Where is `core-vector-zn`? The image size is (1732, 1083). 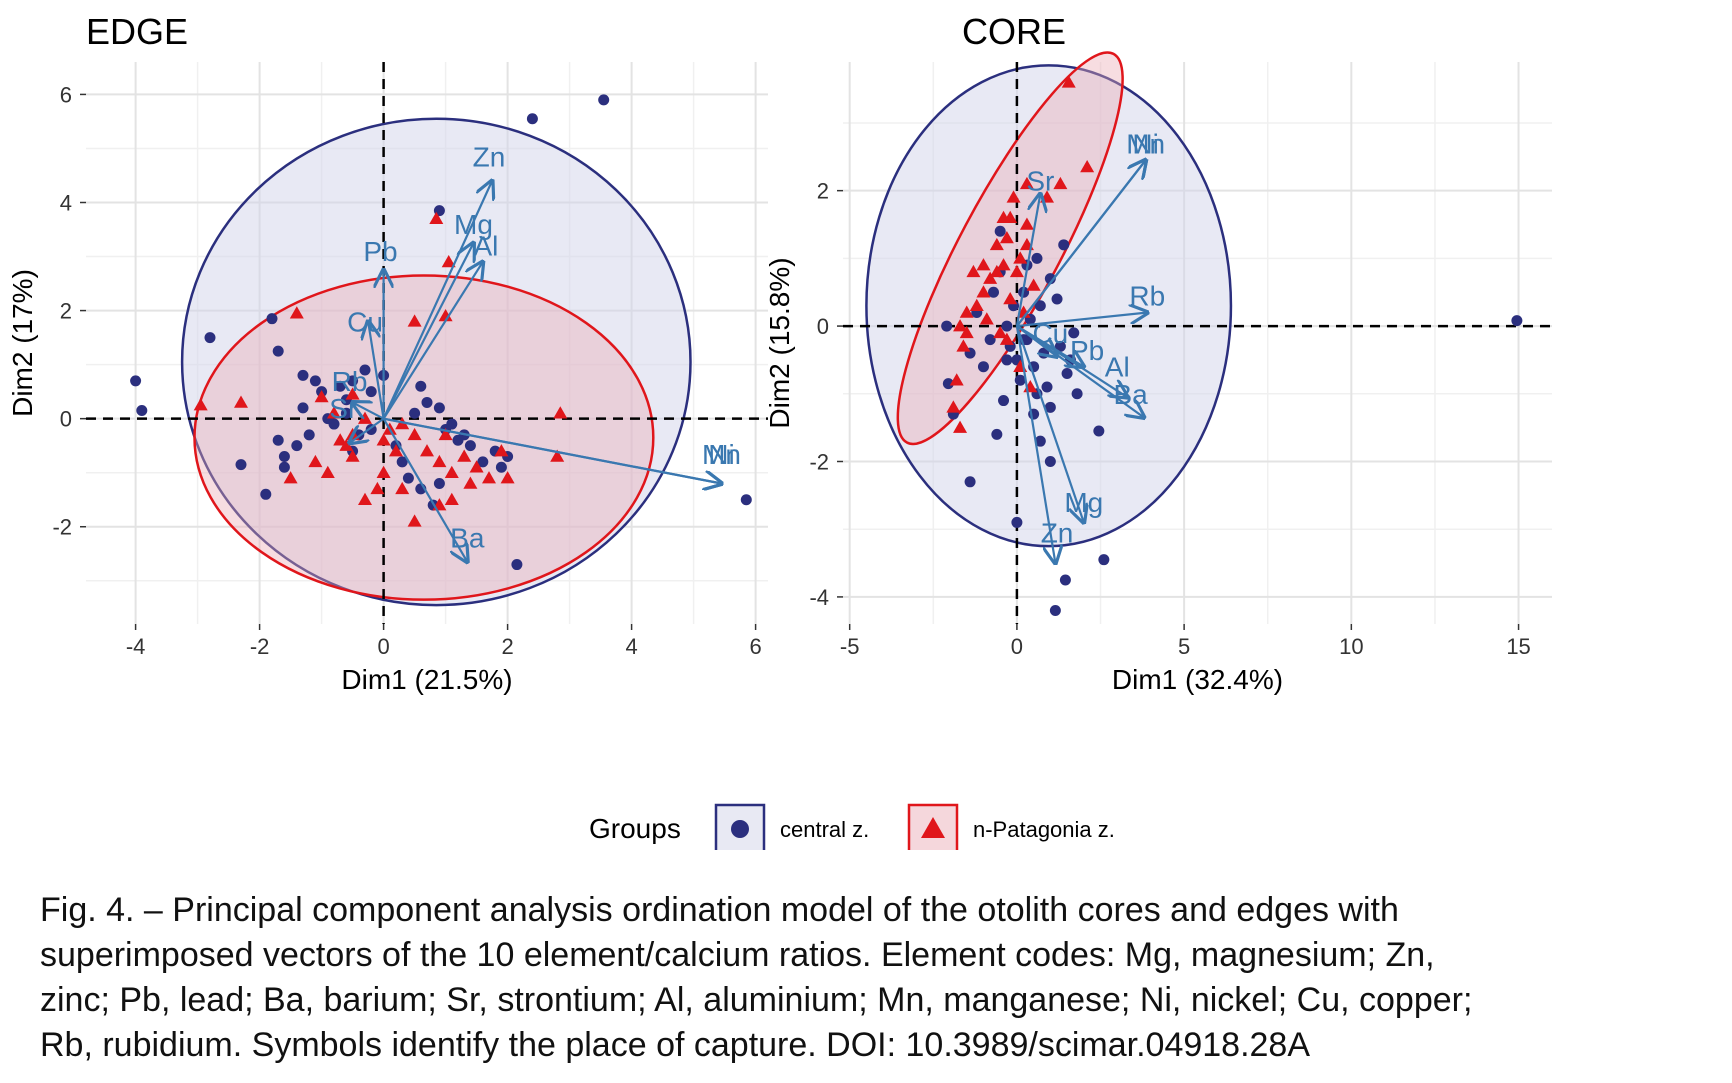 core-vector-zn is located at coordinates (1035, 444).